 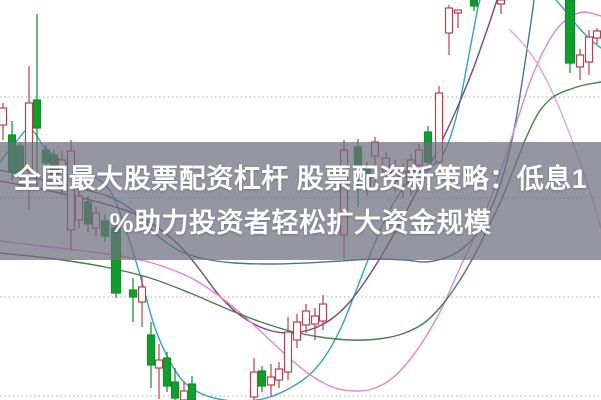 What do you see at coordinates (300, 223) in the screenshot?
I see `headline-line-2: %助力投资者轻松扩大资金规模` at bounding box center [300, 223].